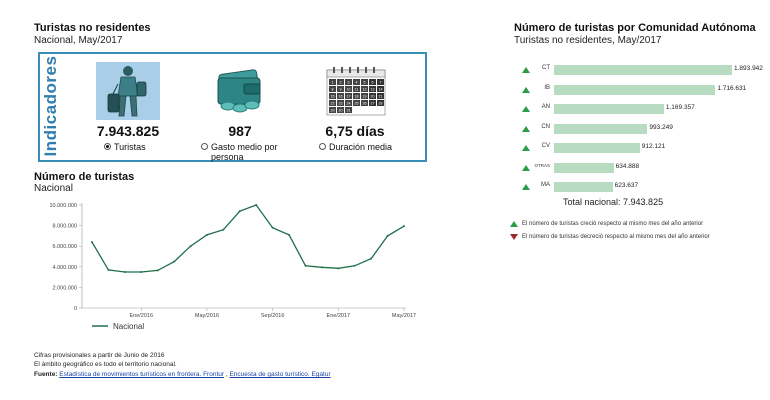  What do you see at coordinates (526, 89) in the screenshot?
I see `arrow-up-icon` at bounding box center [526, 89].